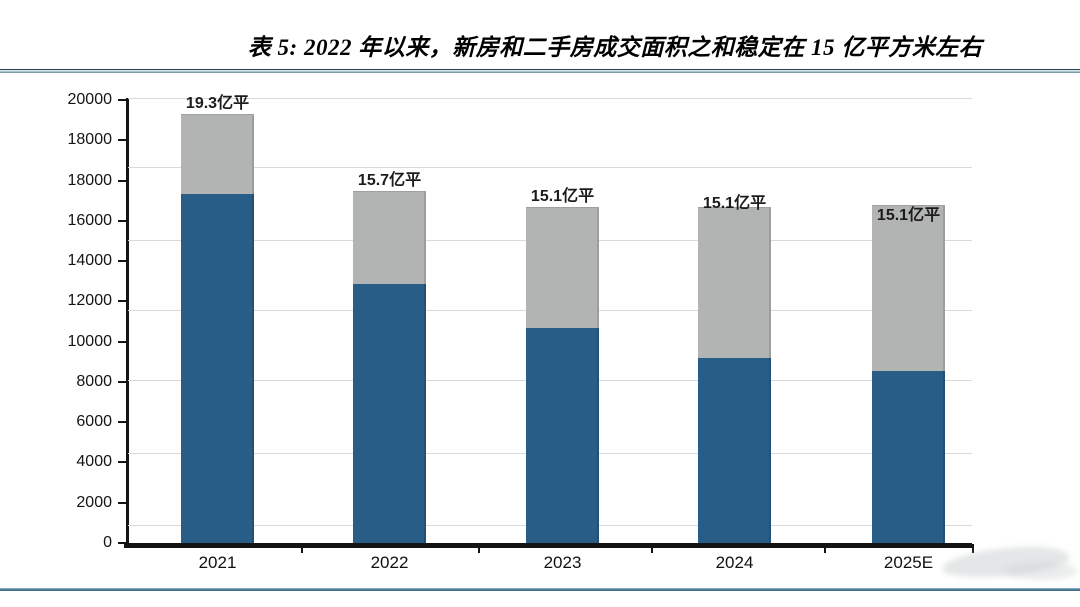 Image resolution: width=1080 pixels, height=607 pixels. I want to click on y-axis-tick-label: 6000, so click(94, 422).